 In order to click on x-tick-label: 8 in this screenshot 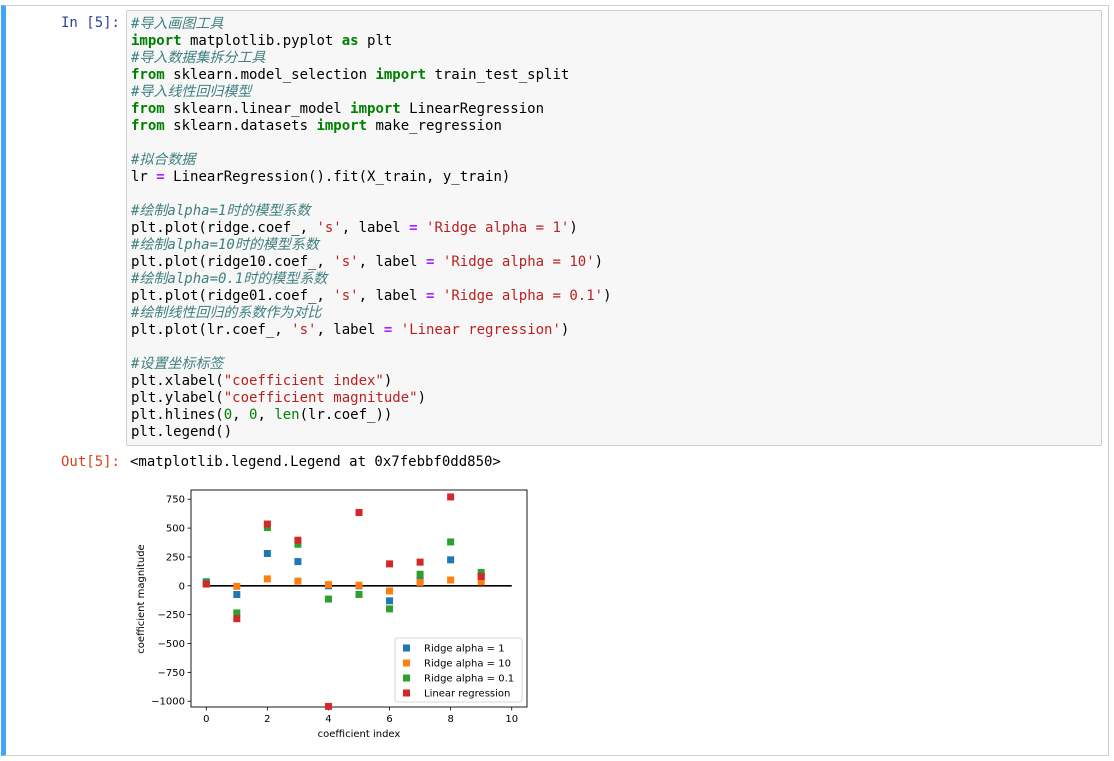, I will do `click(450, 719)`.